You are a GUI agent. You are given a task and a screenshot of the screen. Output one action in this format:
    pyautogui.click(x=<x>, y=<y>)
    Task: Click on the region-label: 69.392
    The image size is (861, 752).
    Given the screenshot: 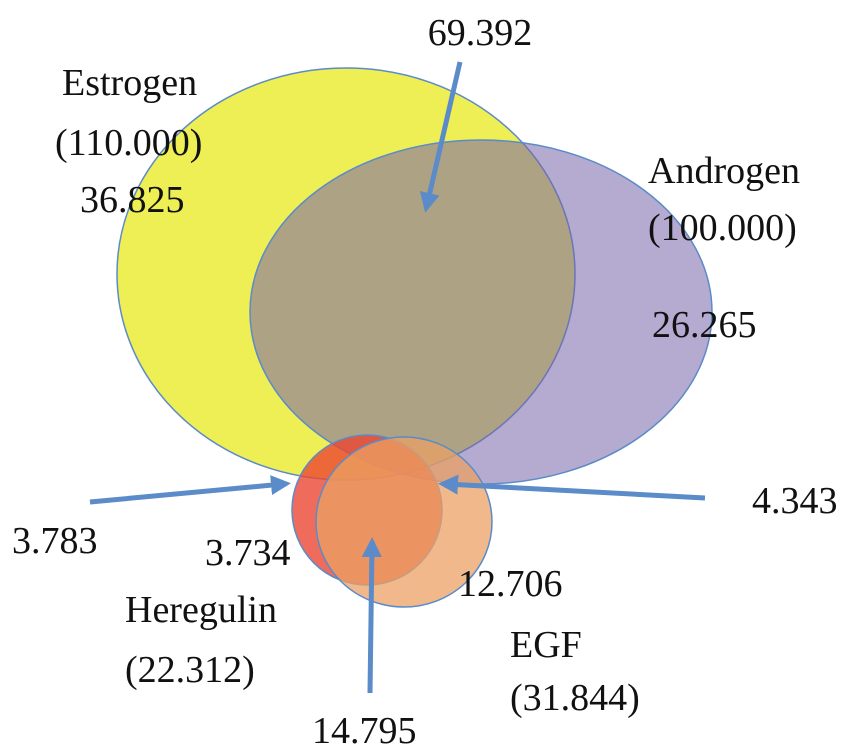 What is the action you would take?
    pyautogui.click(x=480, y=33)
    